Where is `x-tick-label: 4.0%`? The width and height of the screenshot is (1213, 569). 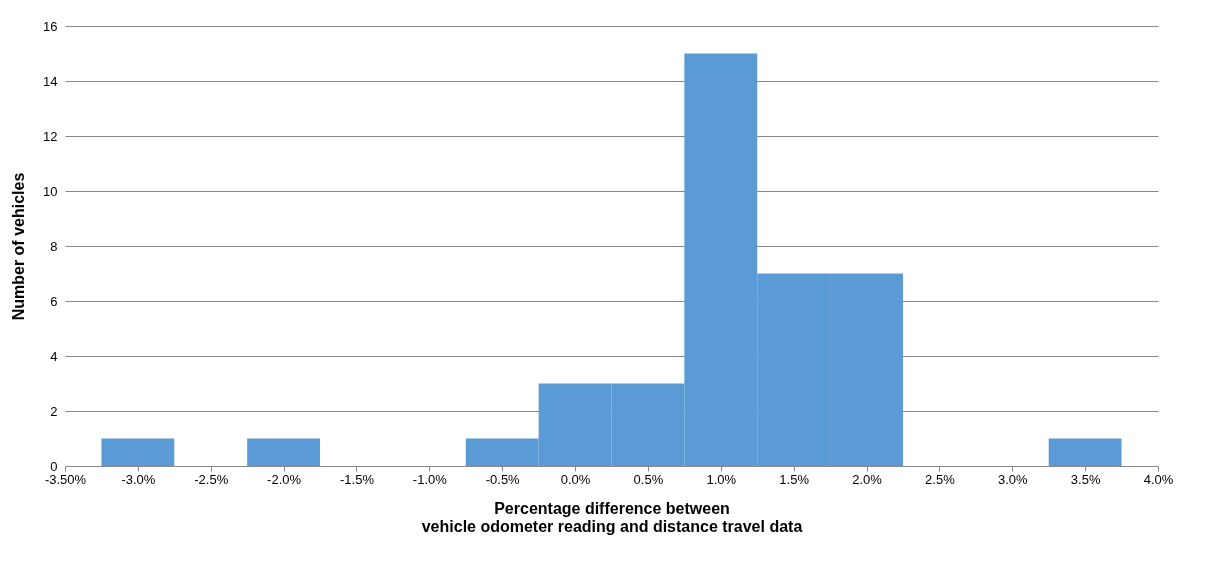
x-tick-label: 4.0% is located at coordinates (1158, 479).